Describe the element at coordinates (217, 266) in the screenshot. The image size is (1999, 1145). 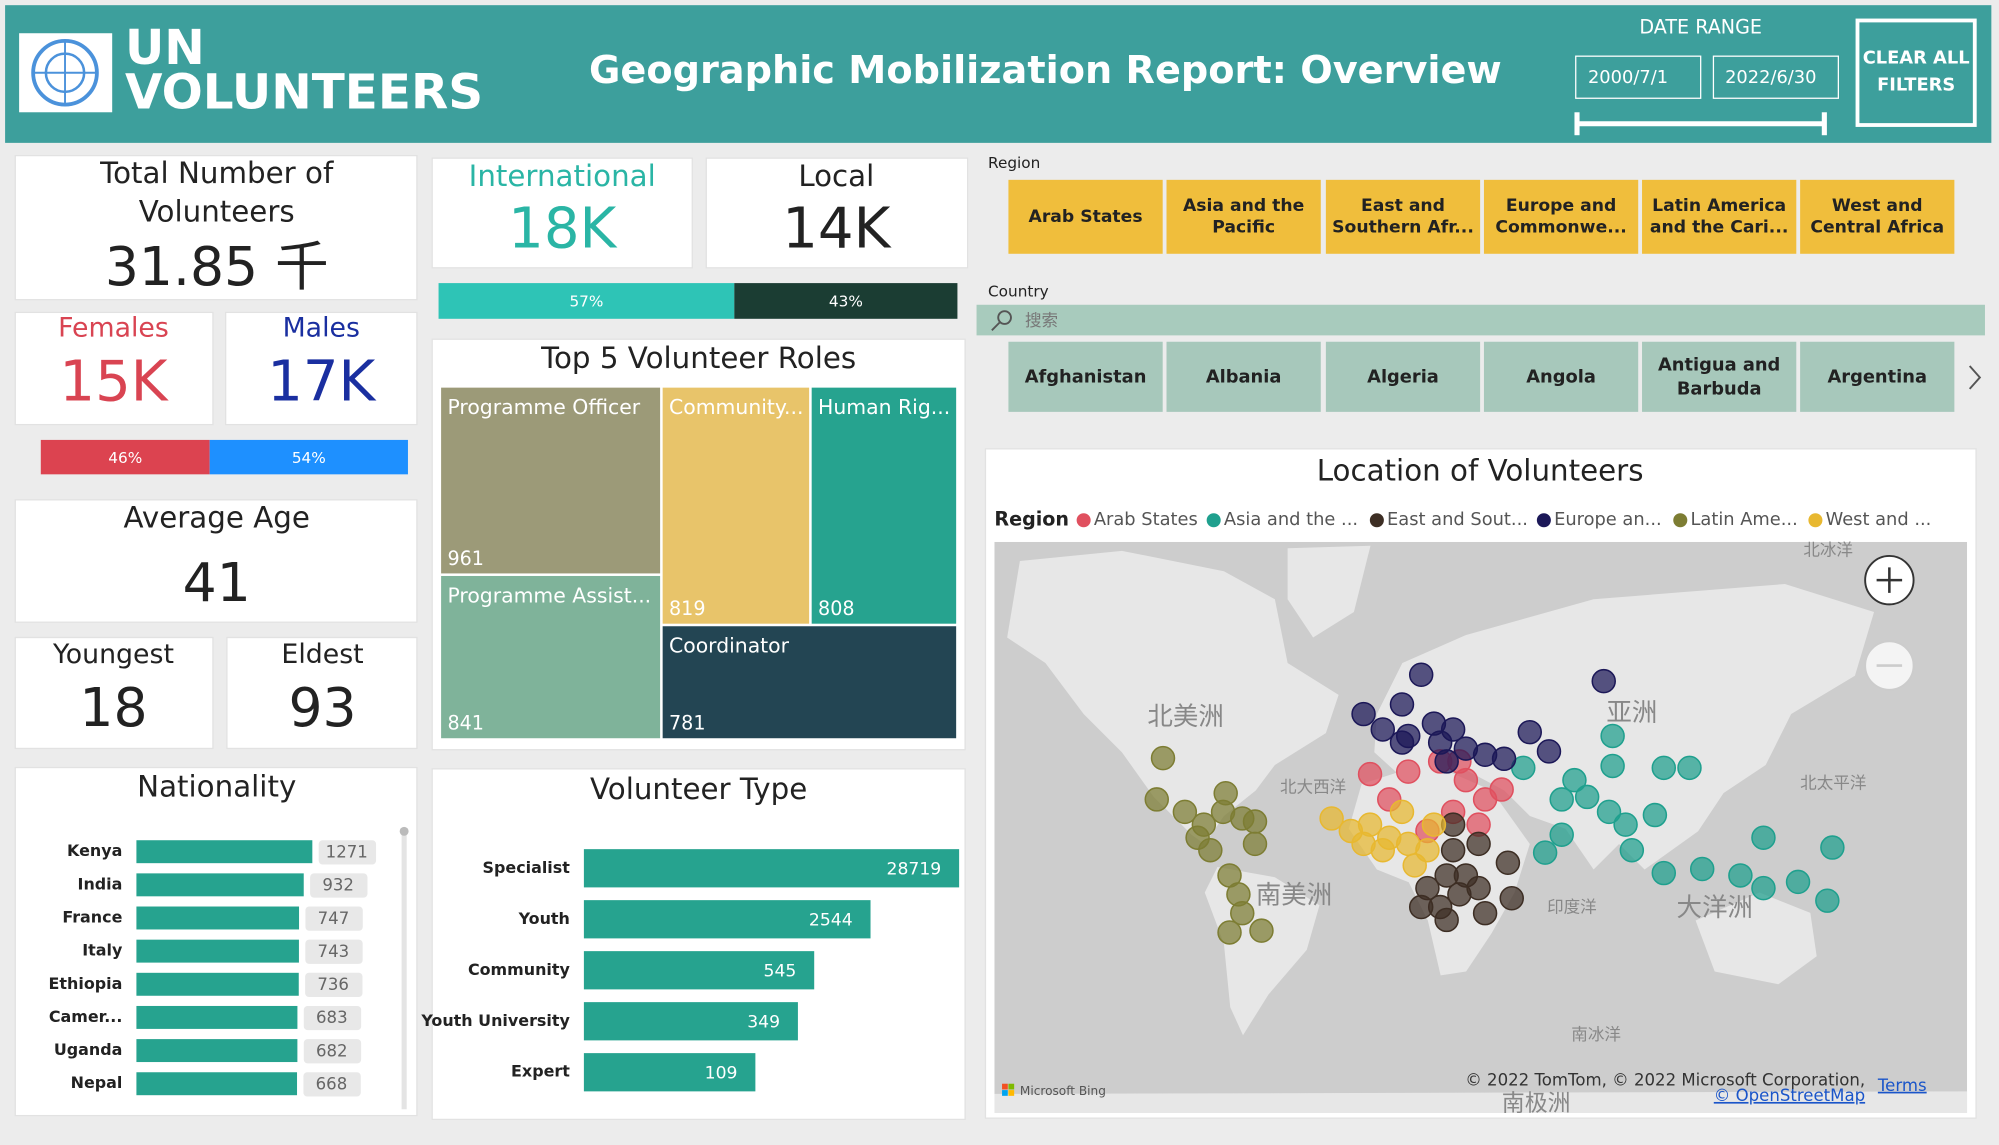
I see `kpi-value: 31.85 千` at that location.